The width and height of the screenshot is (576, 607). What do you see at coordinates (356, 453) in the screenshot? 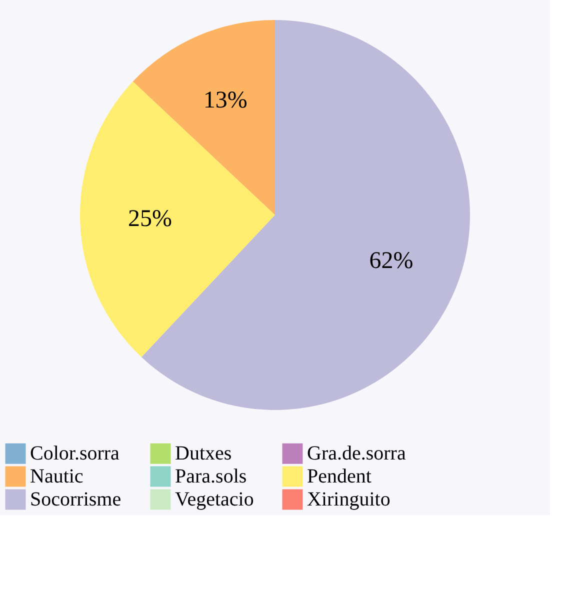
I see `legend-label: Gra.de.sorra` at bounding box center [356, 453].